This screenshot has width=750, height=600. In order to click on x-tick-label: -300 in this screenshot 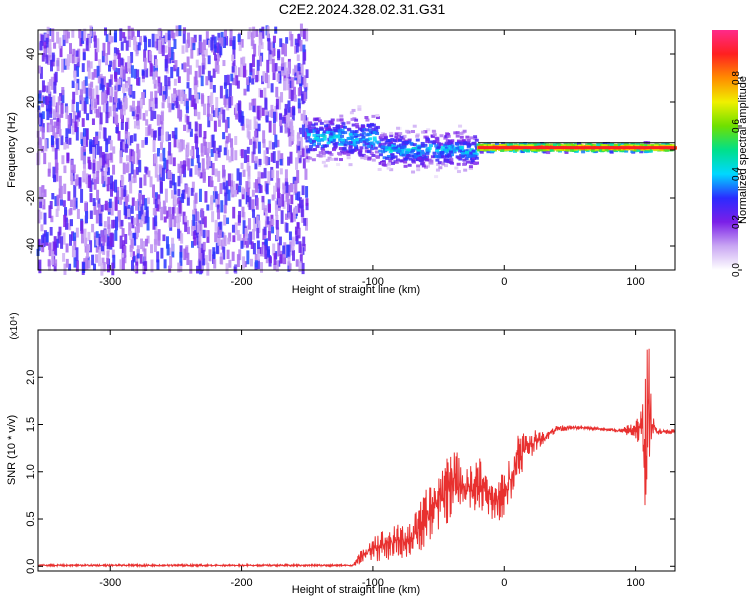, I will do `click(110, 282)`.